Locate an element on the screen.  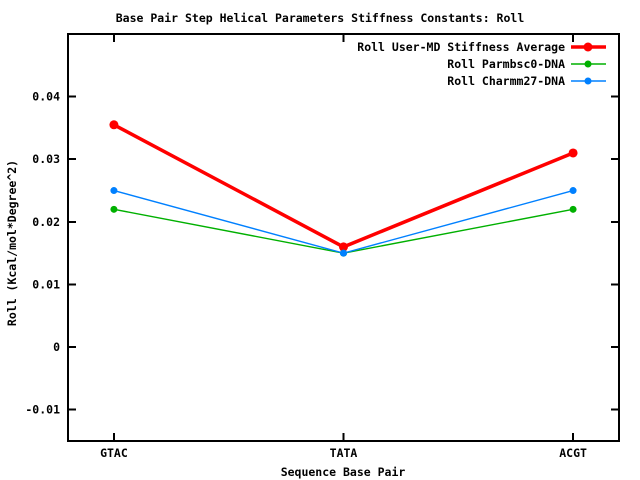
y-tick-label: 0.01 is located at coordinates (46, 284).